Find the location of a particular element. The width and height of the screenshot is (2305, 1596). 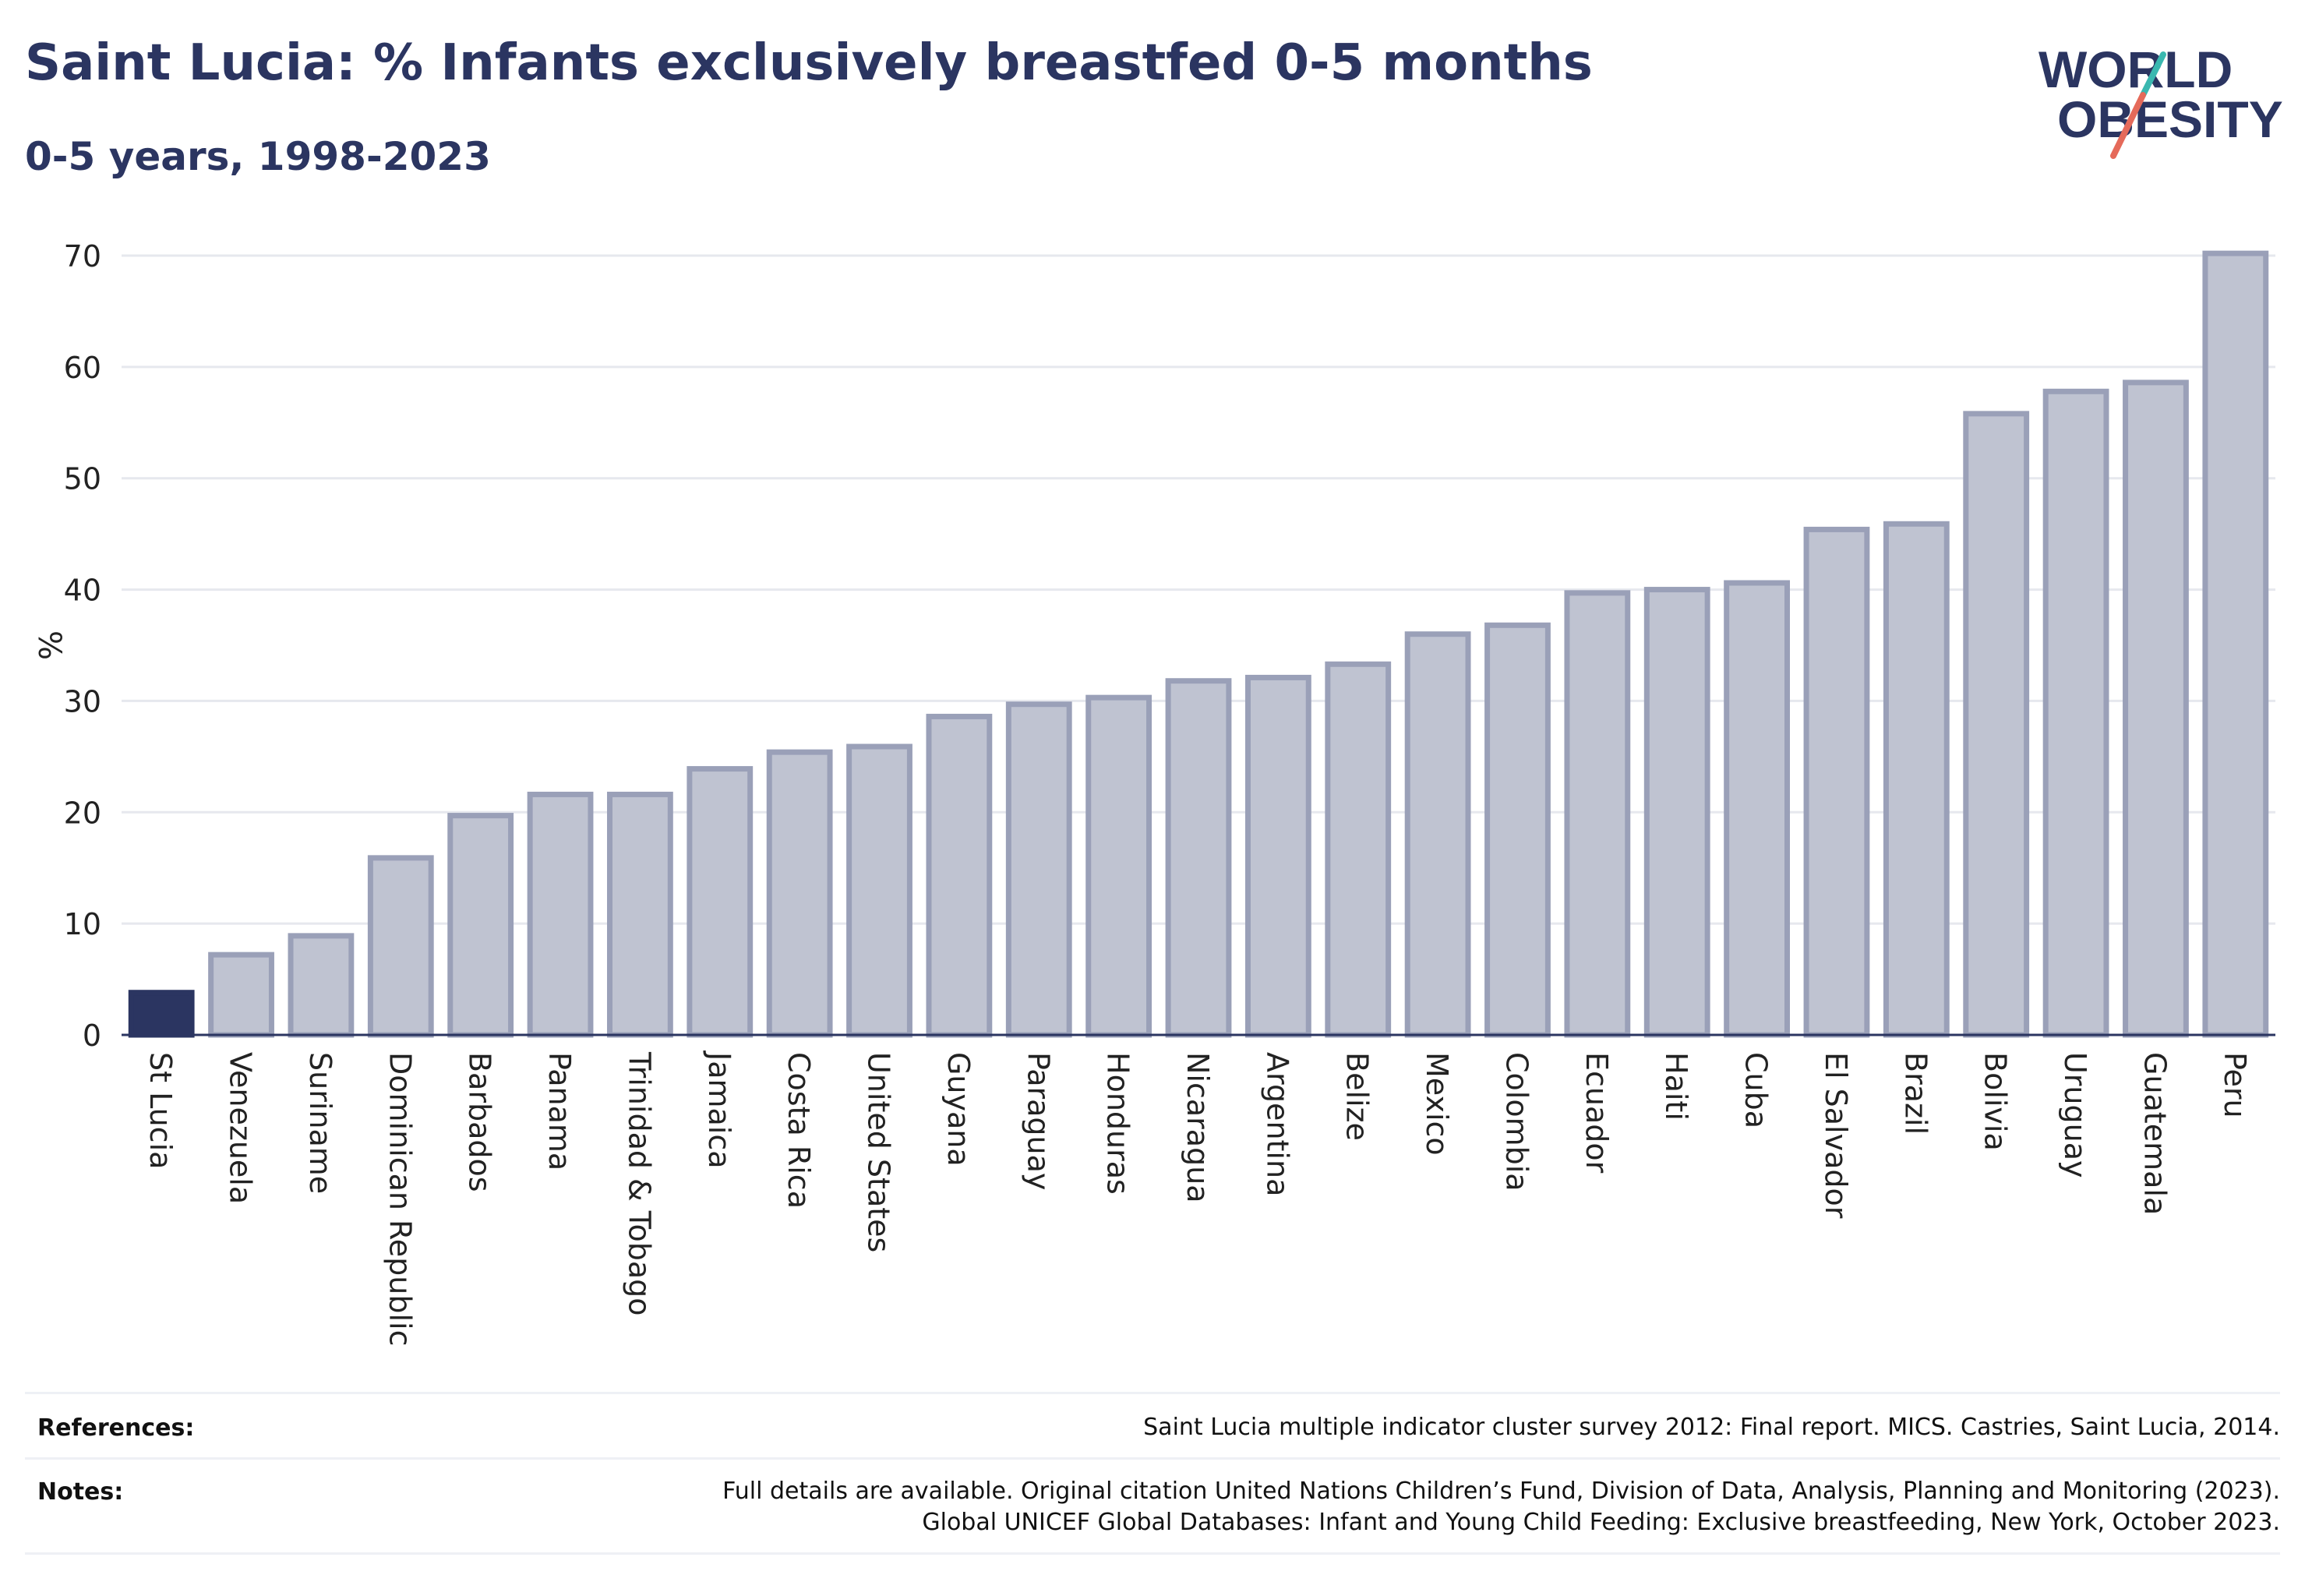

x-tick-label: Guatemala is located at coordinates (2154, 1133).